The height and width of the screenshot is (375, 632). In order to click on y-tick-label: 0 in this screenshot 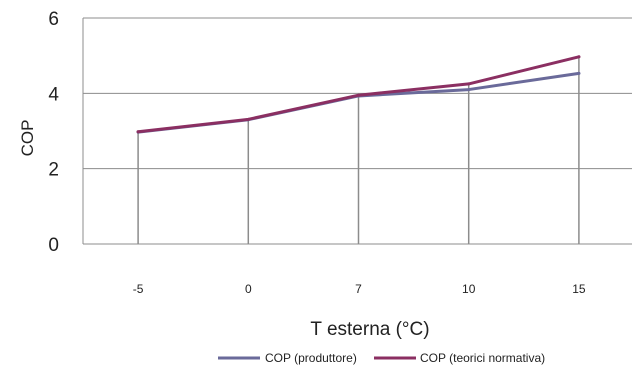, I will do `click(53, 245)`.